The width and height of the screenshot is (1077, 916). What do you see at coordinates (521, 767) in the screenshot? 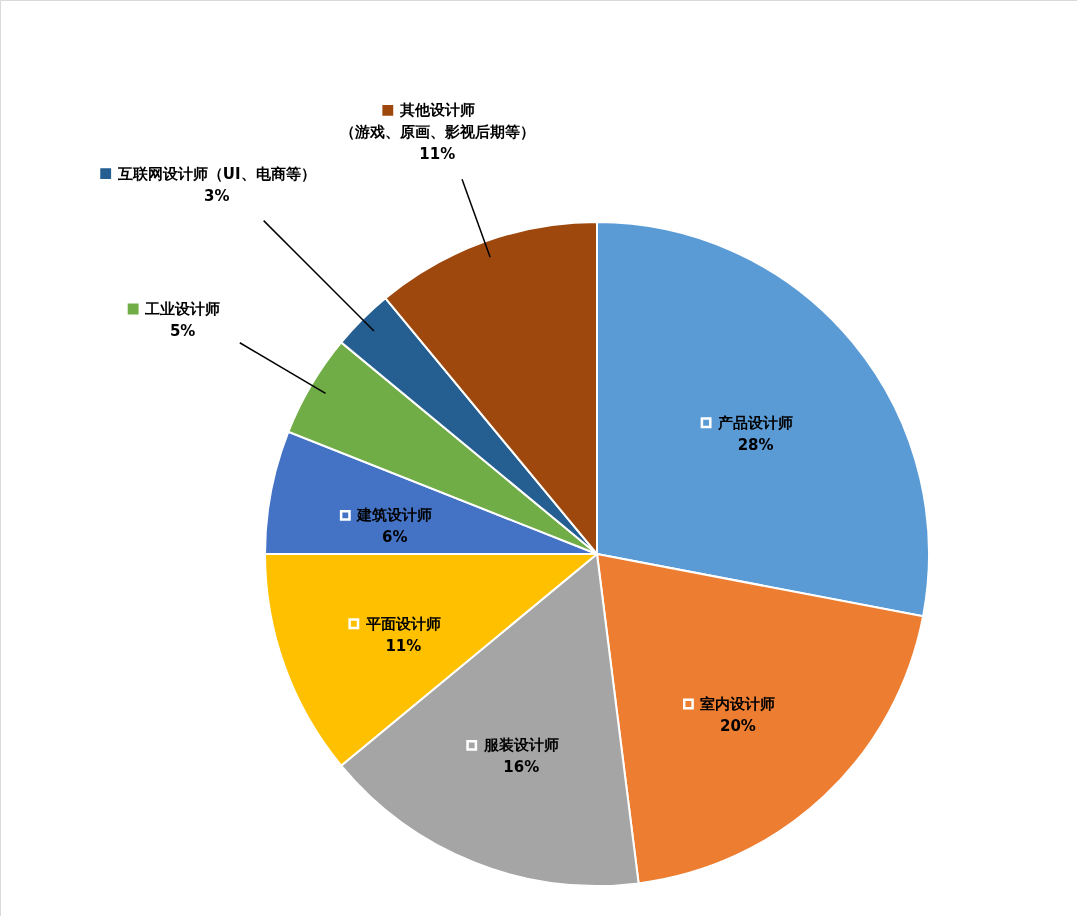
I see `data-label: 16%` at bounding box center [521, 767].